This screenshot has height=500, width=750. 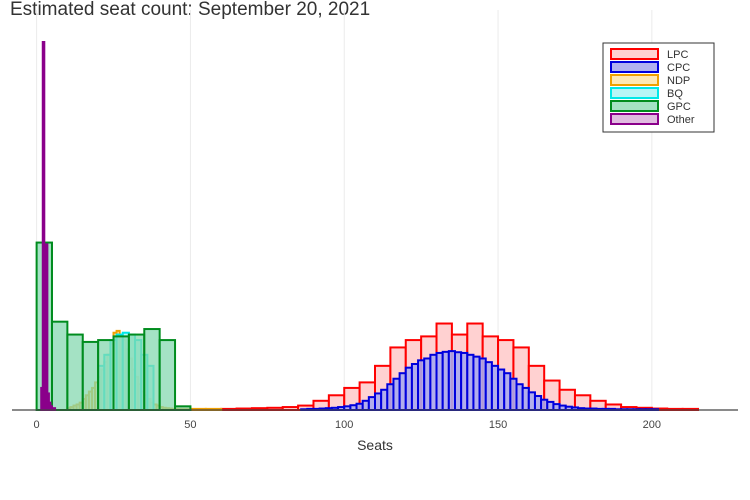 I want to click on legend-item: BQ, so click(x=646, y=93).